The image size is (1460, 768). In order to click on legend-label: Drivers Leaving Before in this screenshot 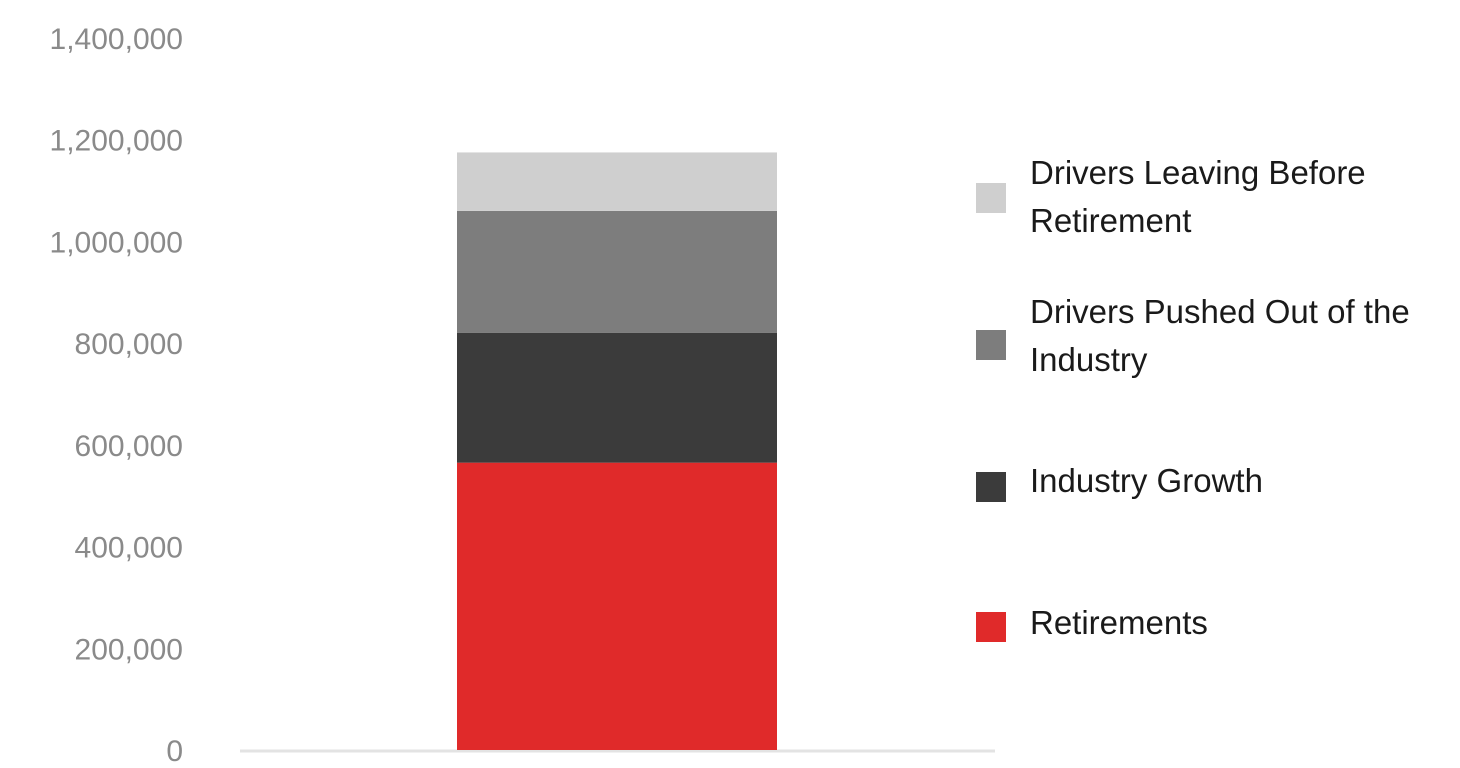, I will do `click(1198, 172)`.